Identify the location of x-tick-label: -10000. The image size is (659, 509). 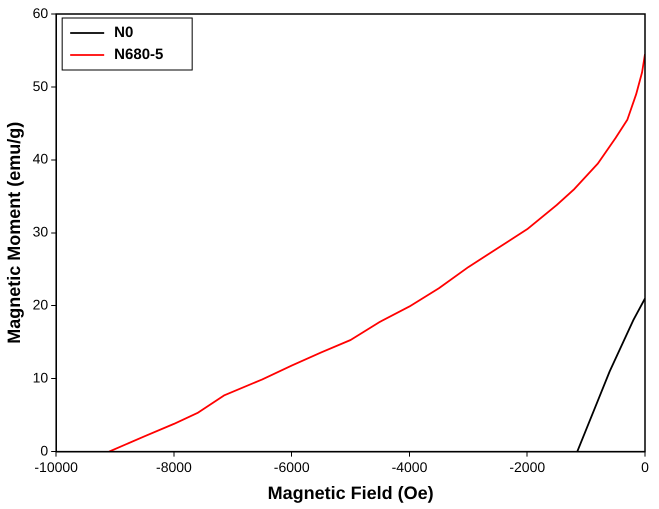
(56, 466).